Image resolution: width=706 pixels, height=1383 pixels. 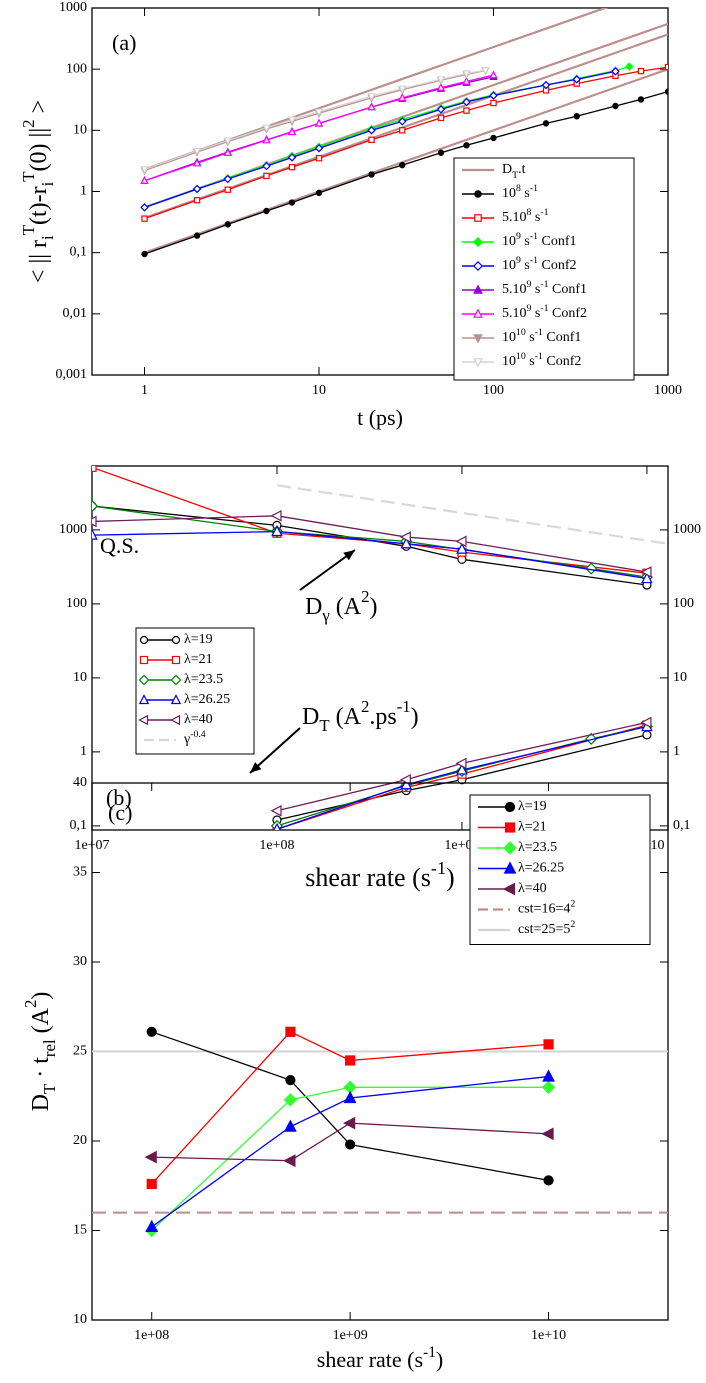 What do you see at coordinates (76, 603) in the screenshot?
I see `y-tick-label: 100` at bounding box center [76, 603].